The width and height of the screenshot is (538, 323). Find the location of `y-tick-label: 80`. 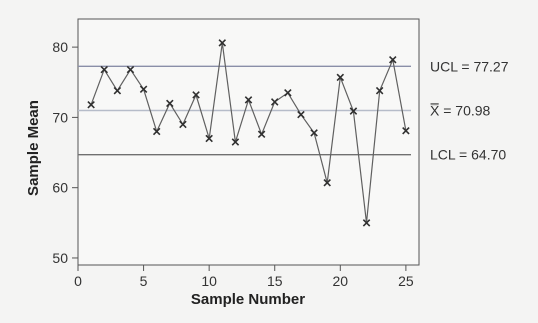

y-tick-label: 80 is located at coordinates (60, 47).